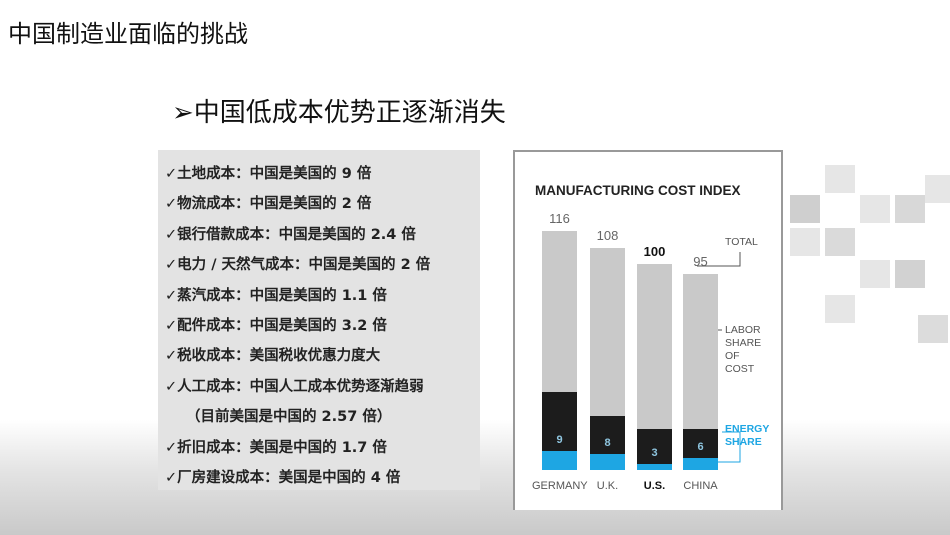  Describe the element at coordinates (283, 478) in the screenshot. I see `list-item: ✓厂房建设成本：美国是中国的 4 倍` at that location.